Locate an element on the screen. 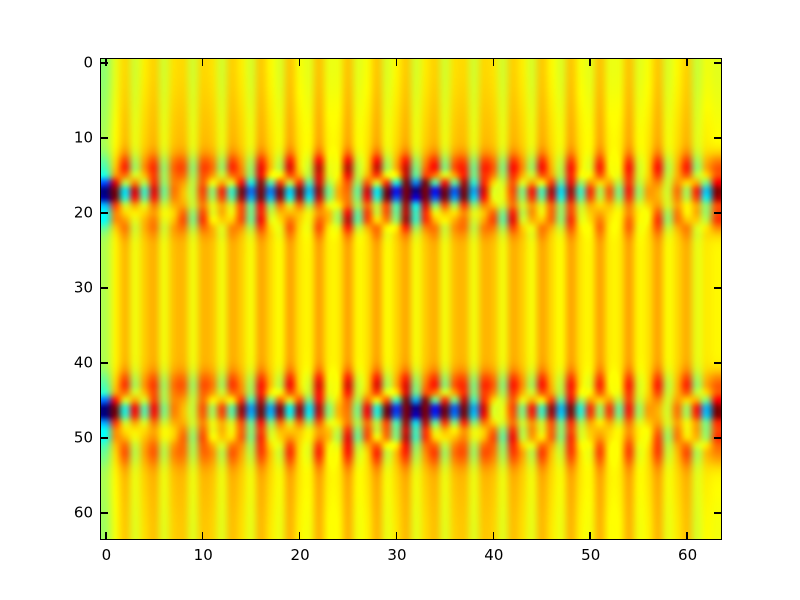 The image size is (800, 600). x-tick-label: 20 is located at coordinates (300, 555).